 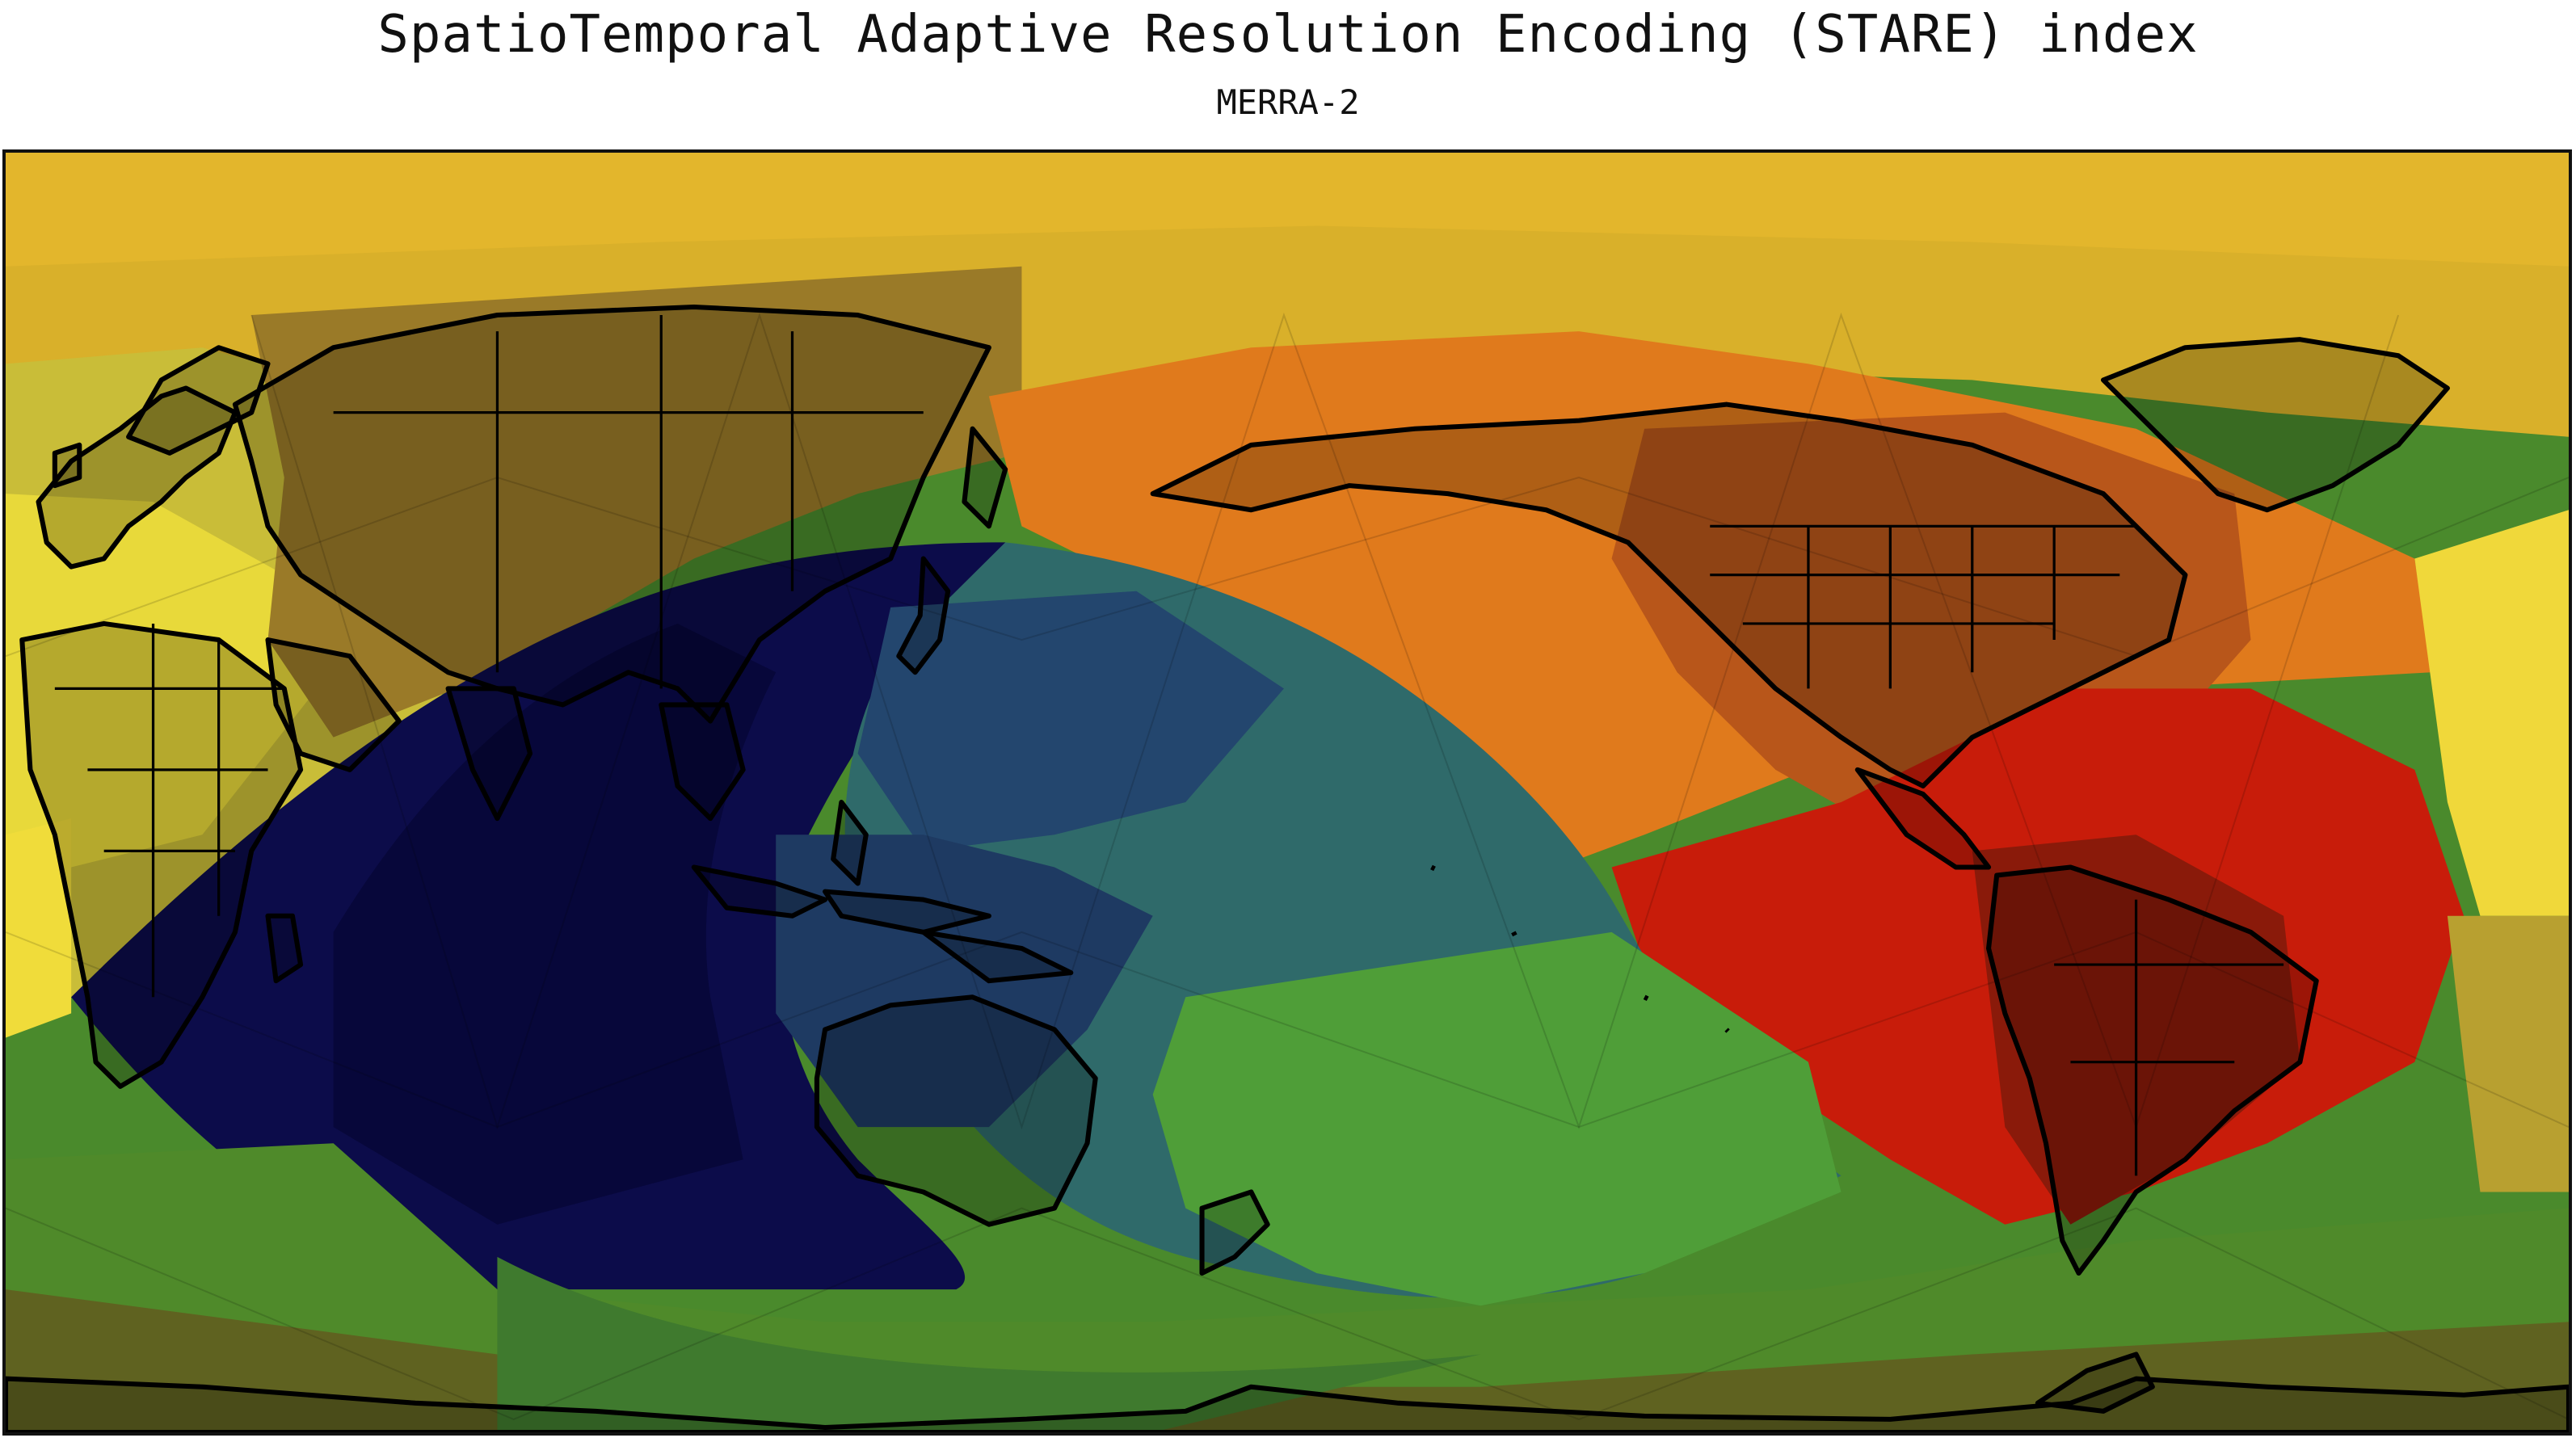 I want to click on region-south-green, so click(x=1497, y=1118).